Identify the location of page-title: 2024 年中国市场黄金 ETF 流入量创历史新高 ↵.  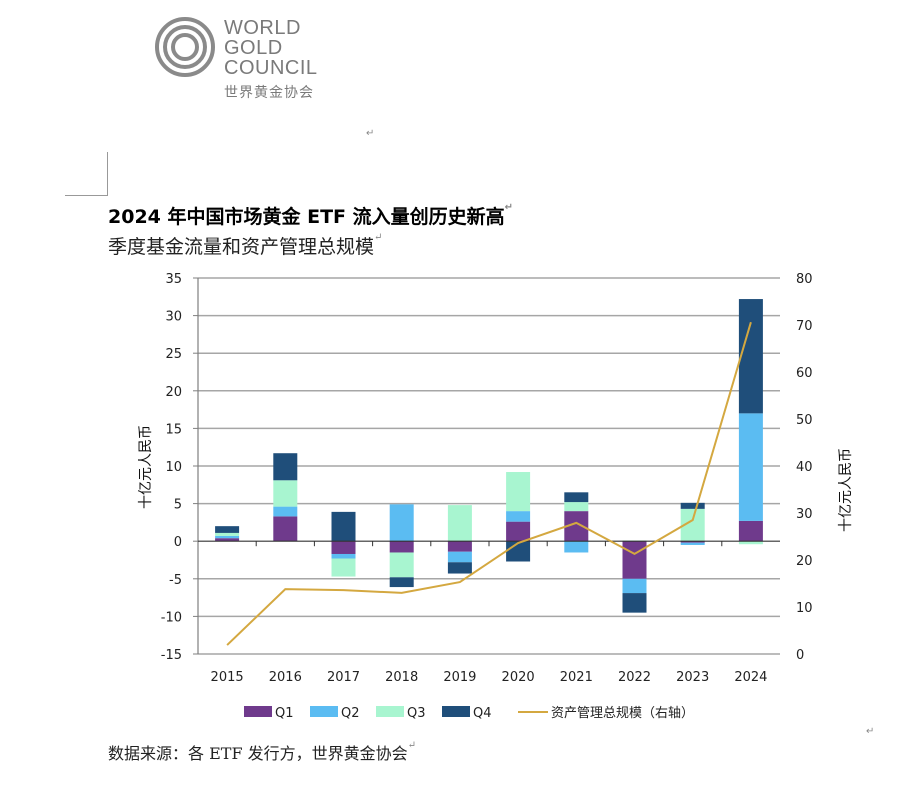
(310, 215).